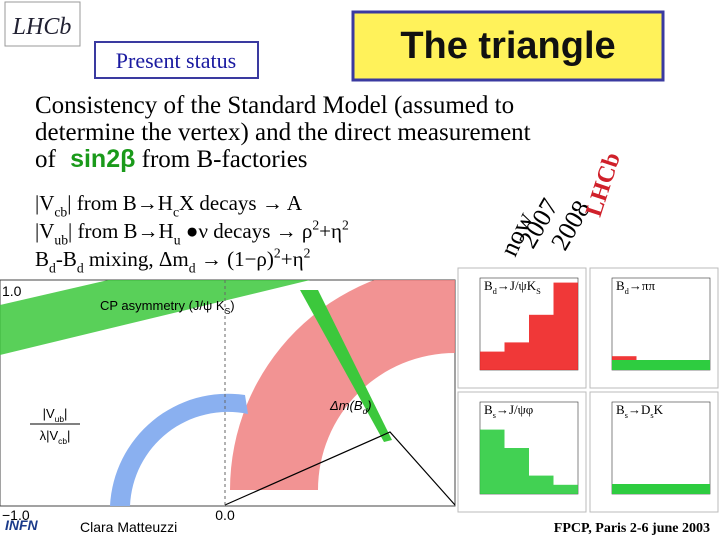 The width and height of the screenshot is (720, 540). I want to click on plot-label: Δm(Bd), so click(350, 407).